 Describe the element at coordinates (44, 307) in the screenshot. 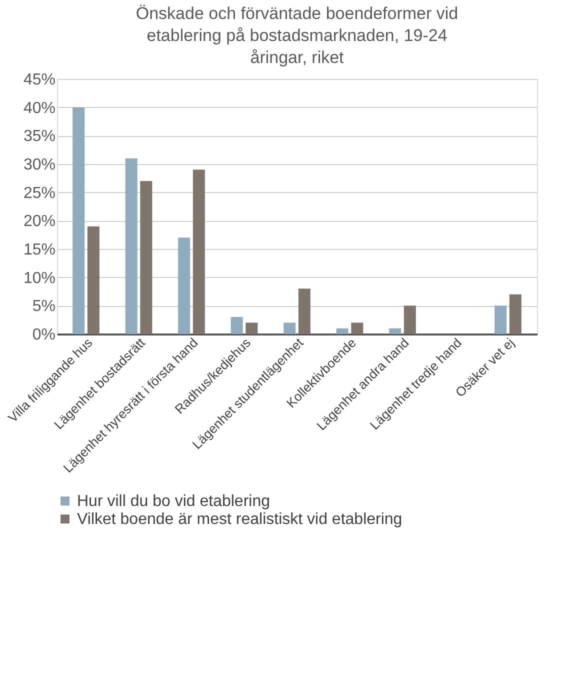

I see `y-tick-label: 5%` at that location.